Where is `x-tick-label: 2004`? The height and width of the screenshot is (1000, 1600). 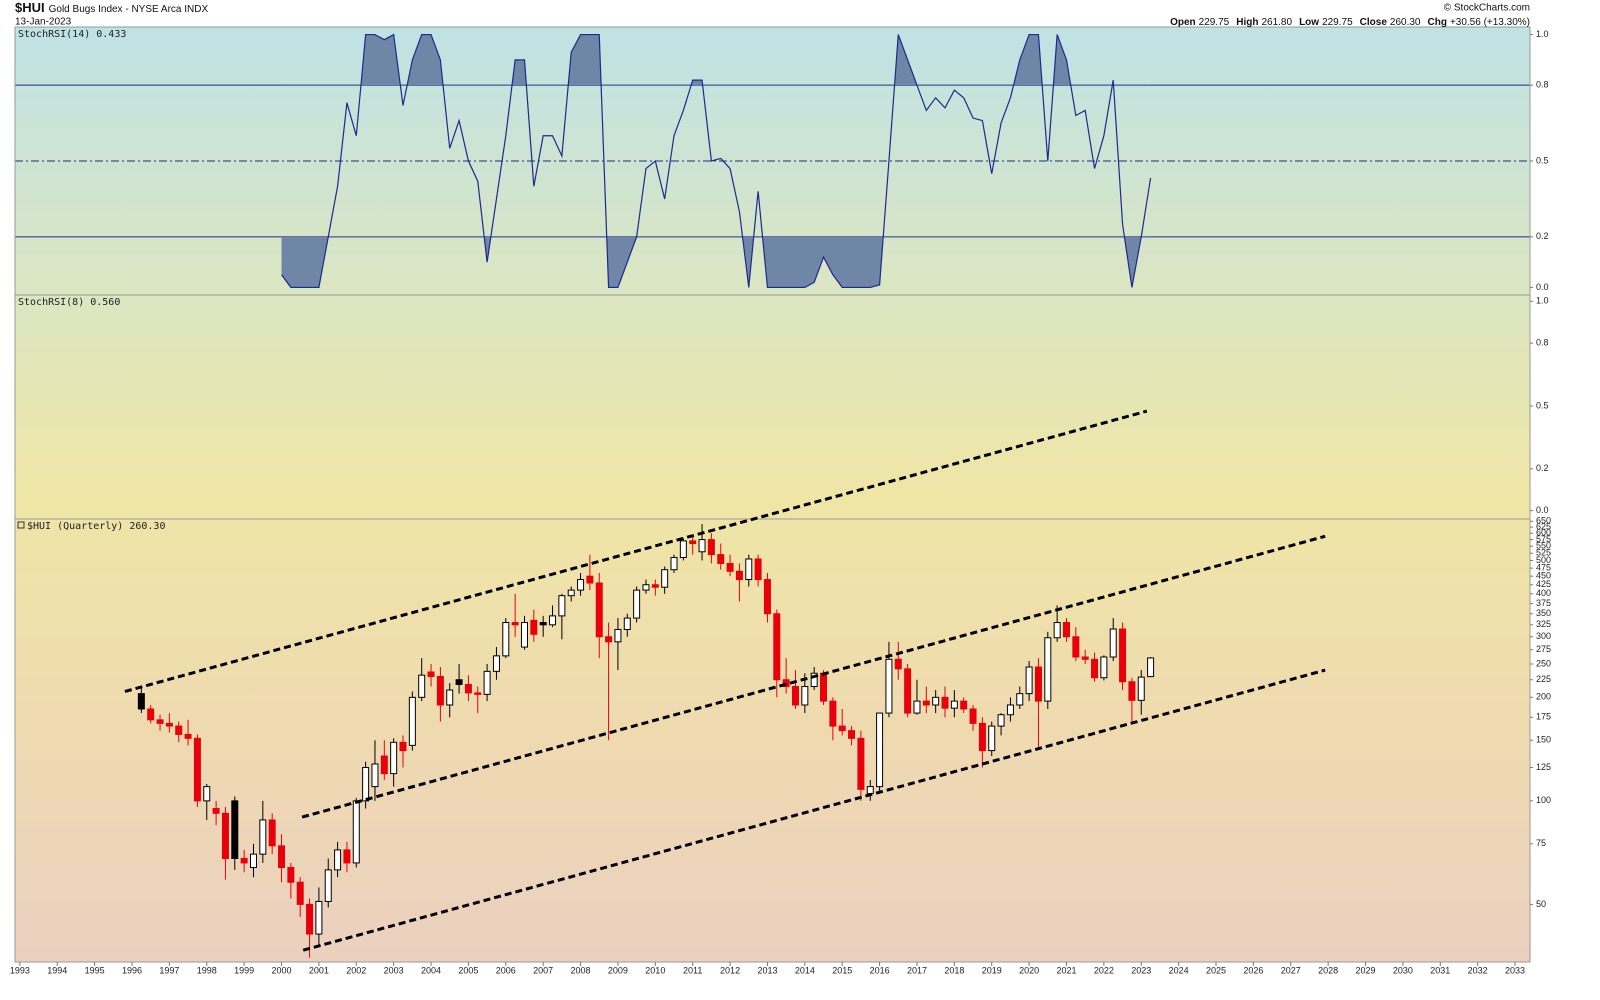 x-tick-label: 2004 is located at coordinates (431, 970).